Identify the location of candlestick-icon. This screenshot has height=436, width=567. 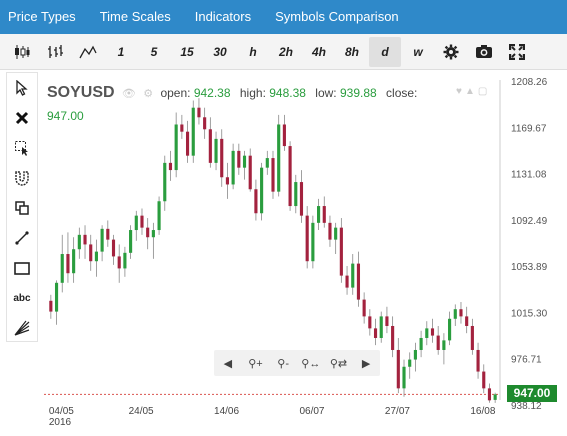
(22, 52).